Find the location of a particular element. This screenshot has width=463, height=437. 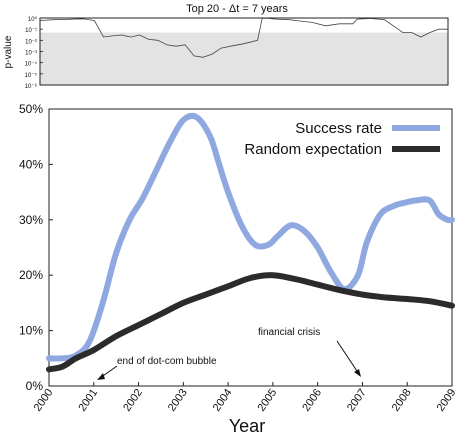

pvalue-y-tick-label: 10⁻⁴ is located at coordinates (31, 64).